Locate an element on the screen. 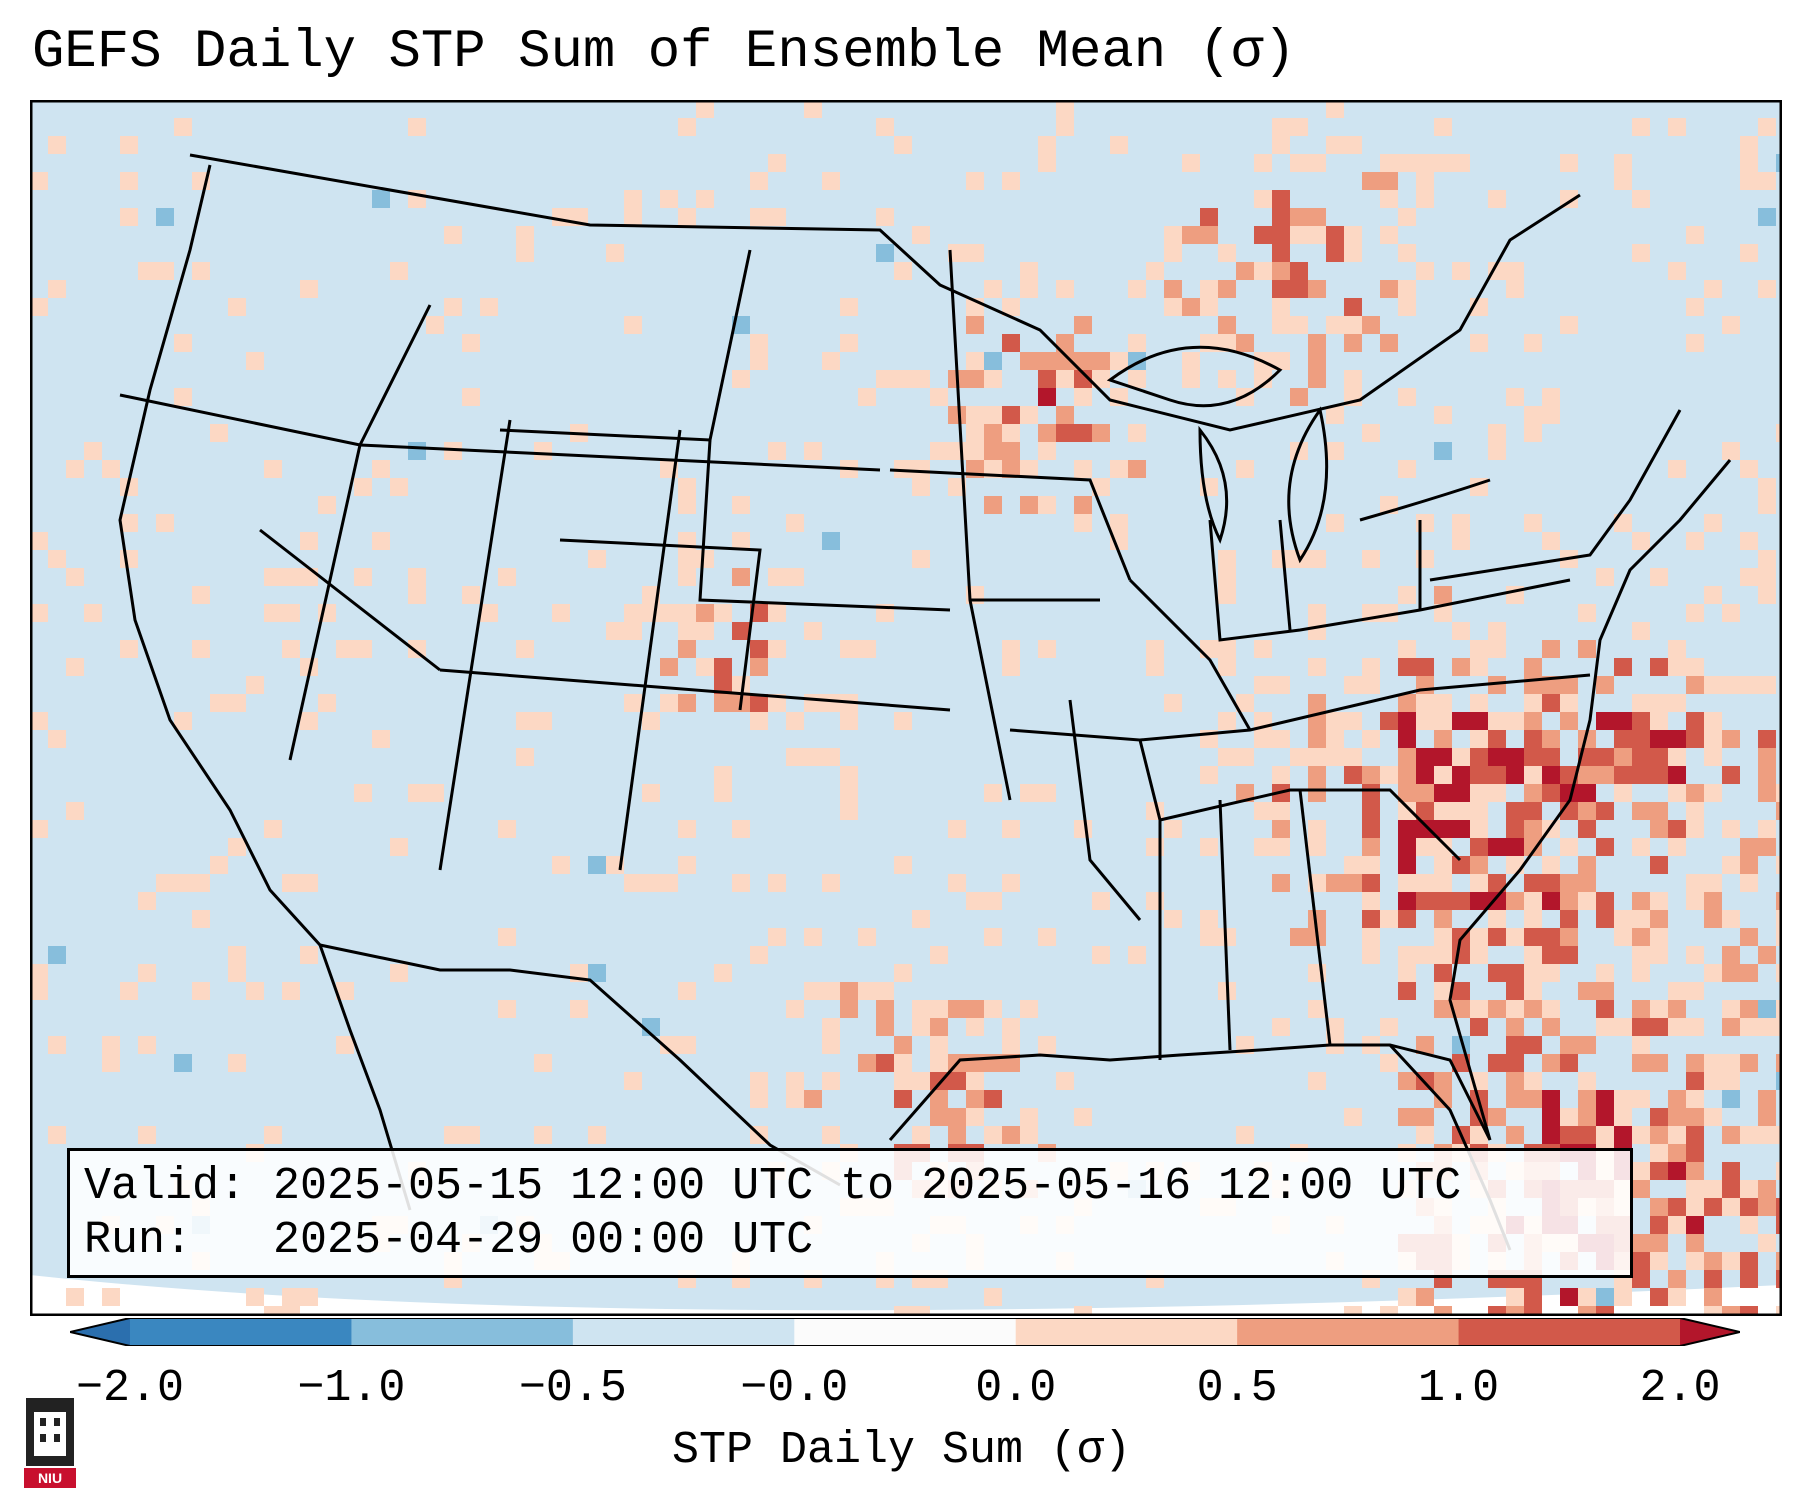 This screenshot has height=1506, width=1803. colorbar-tick-label: −1.0 is located at coordinates (351, 1388).